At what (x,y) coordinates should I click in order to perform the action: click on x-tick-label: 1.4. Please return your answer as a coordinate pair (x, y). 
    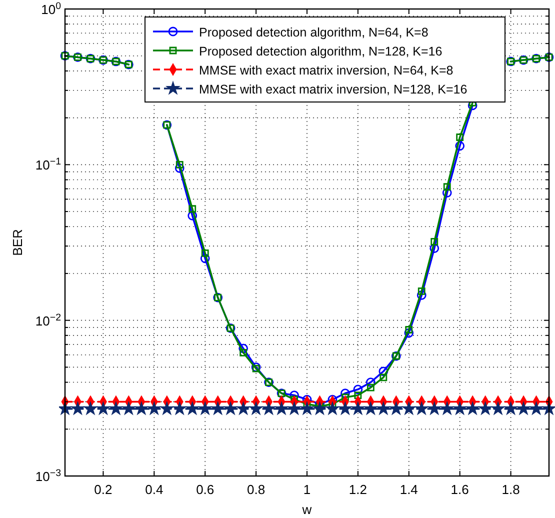
    Looking at the image, I should click on (409, 489).